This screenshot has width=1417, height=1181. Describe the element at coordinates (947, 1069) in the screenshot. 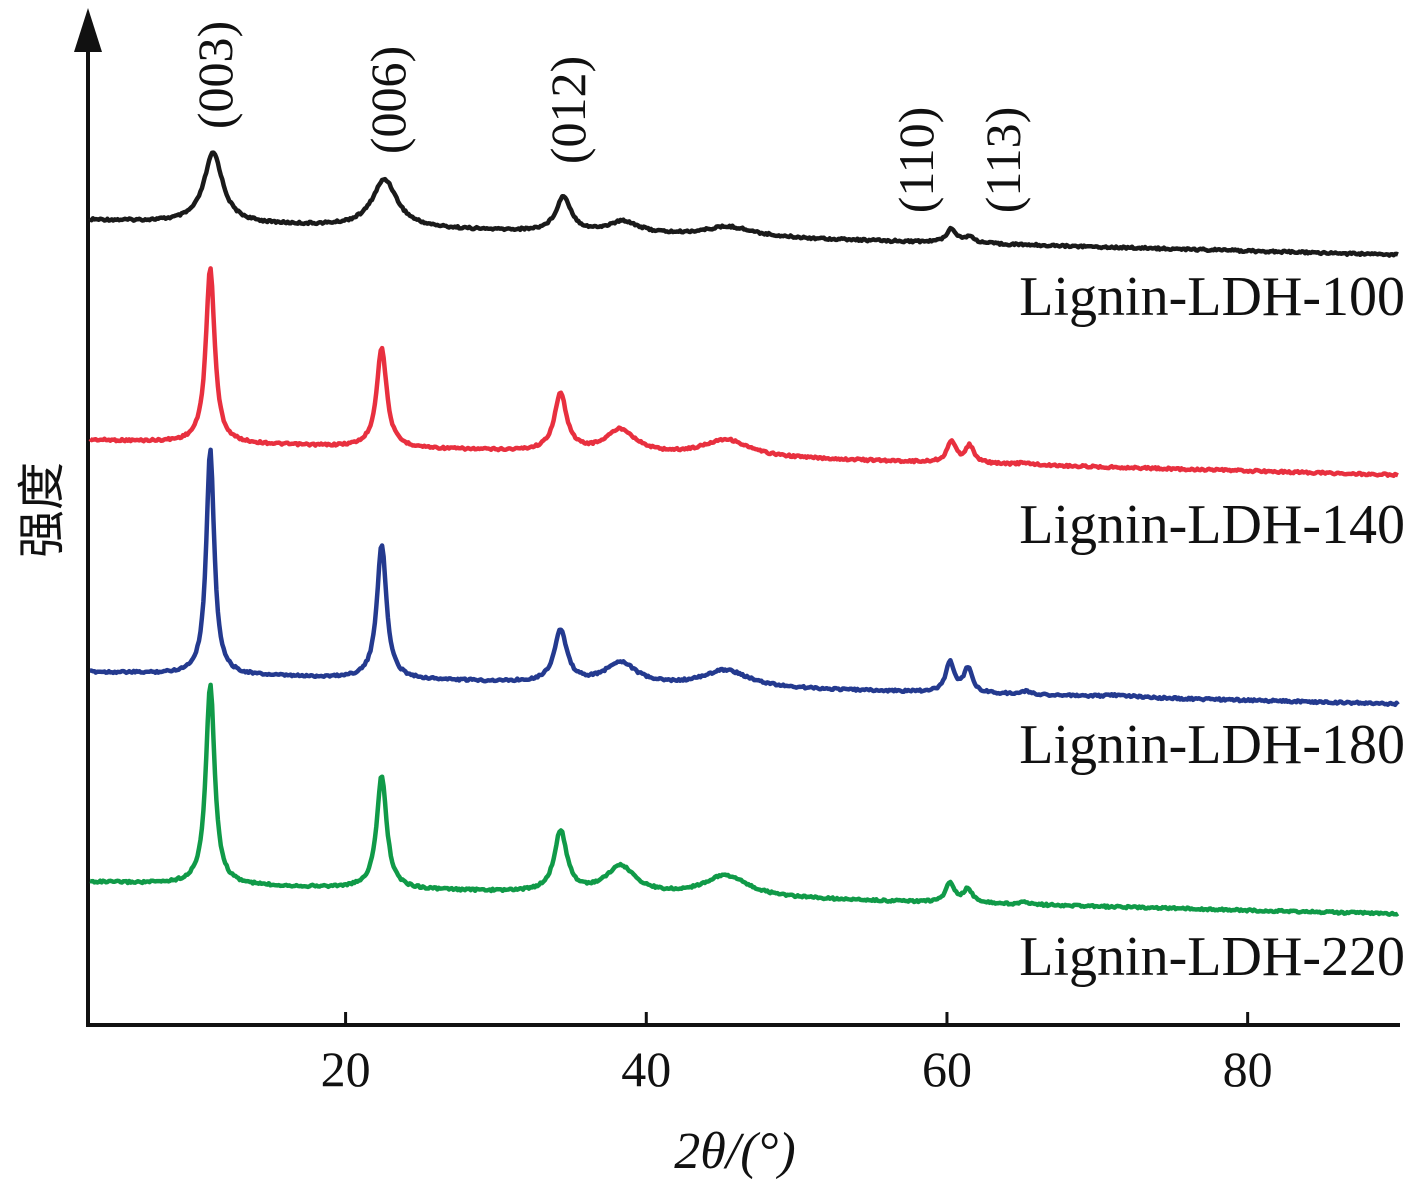

I see `x-tick-label-60: 60` at that location.